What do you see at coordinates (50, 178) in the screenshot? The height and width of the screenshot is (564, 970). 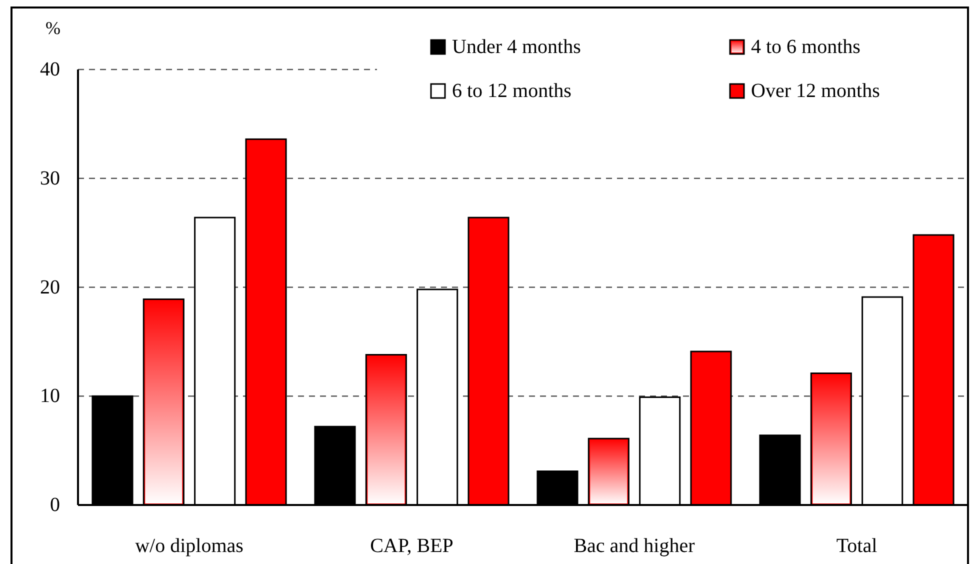 I see `y-tick-label: 30` at bounding box center [50, 178].